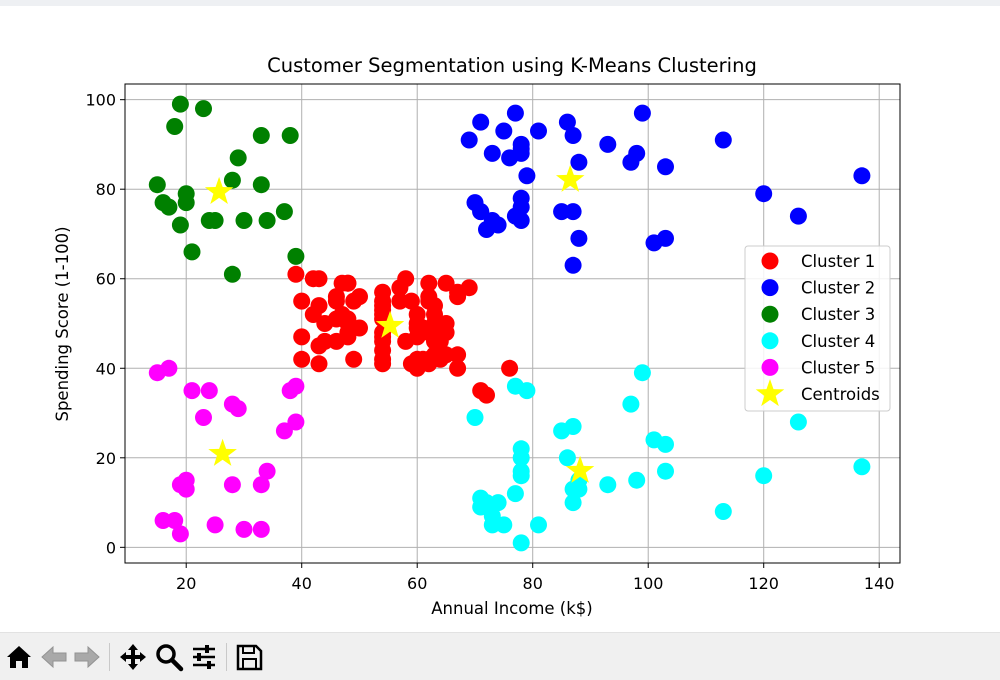  Describe the element at coordinates (106, 368) in the screenshot. I see `y-tick-label: 40` at that location.